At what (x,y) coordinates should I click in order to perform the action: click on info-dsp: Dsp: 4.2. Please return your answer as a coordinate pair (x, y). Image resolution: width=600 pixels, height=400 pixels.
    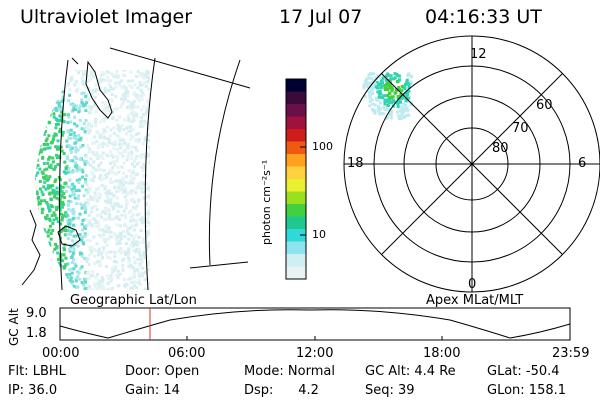
    Looking at the image, I should click on (281, 390).